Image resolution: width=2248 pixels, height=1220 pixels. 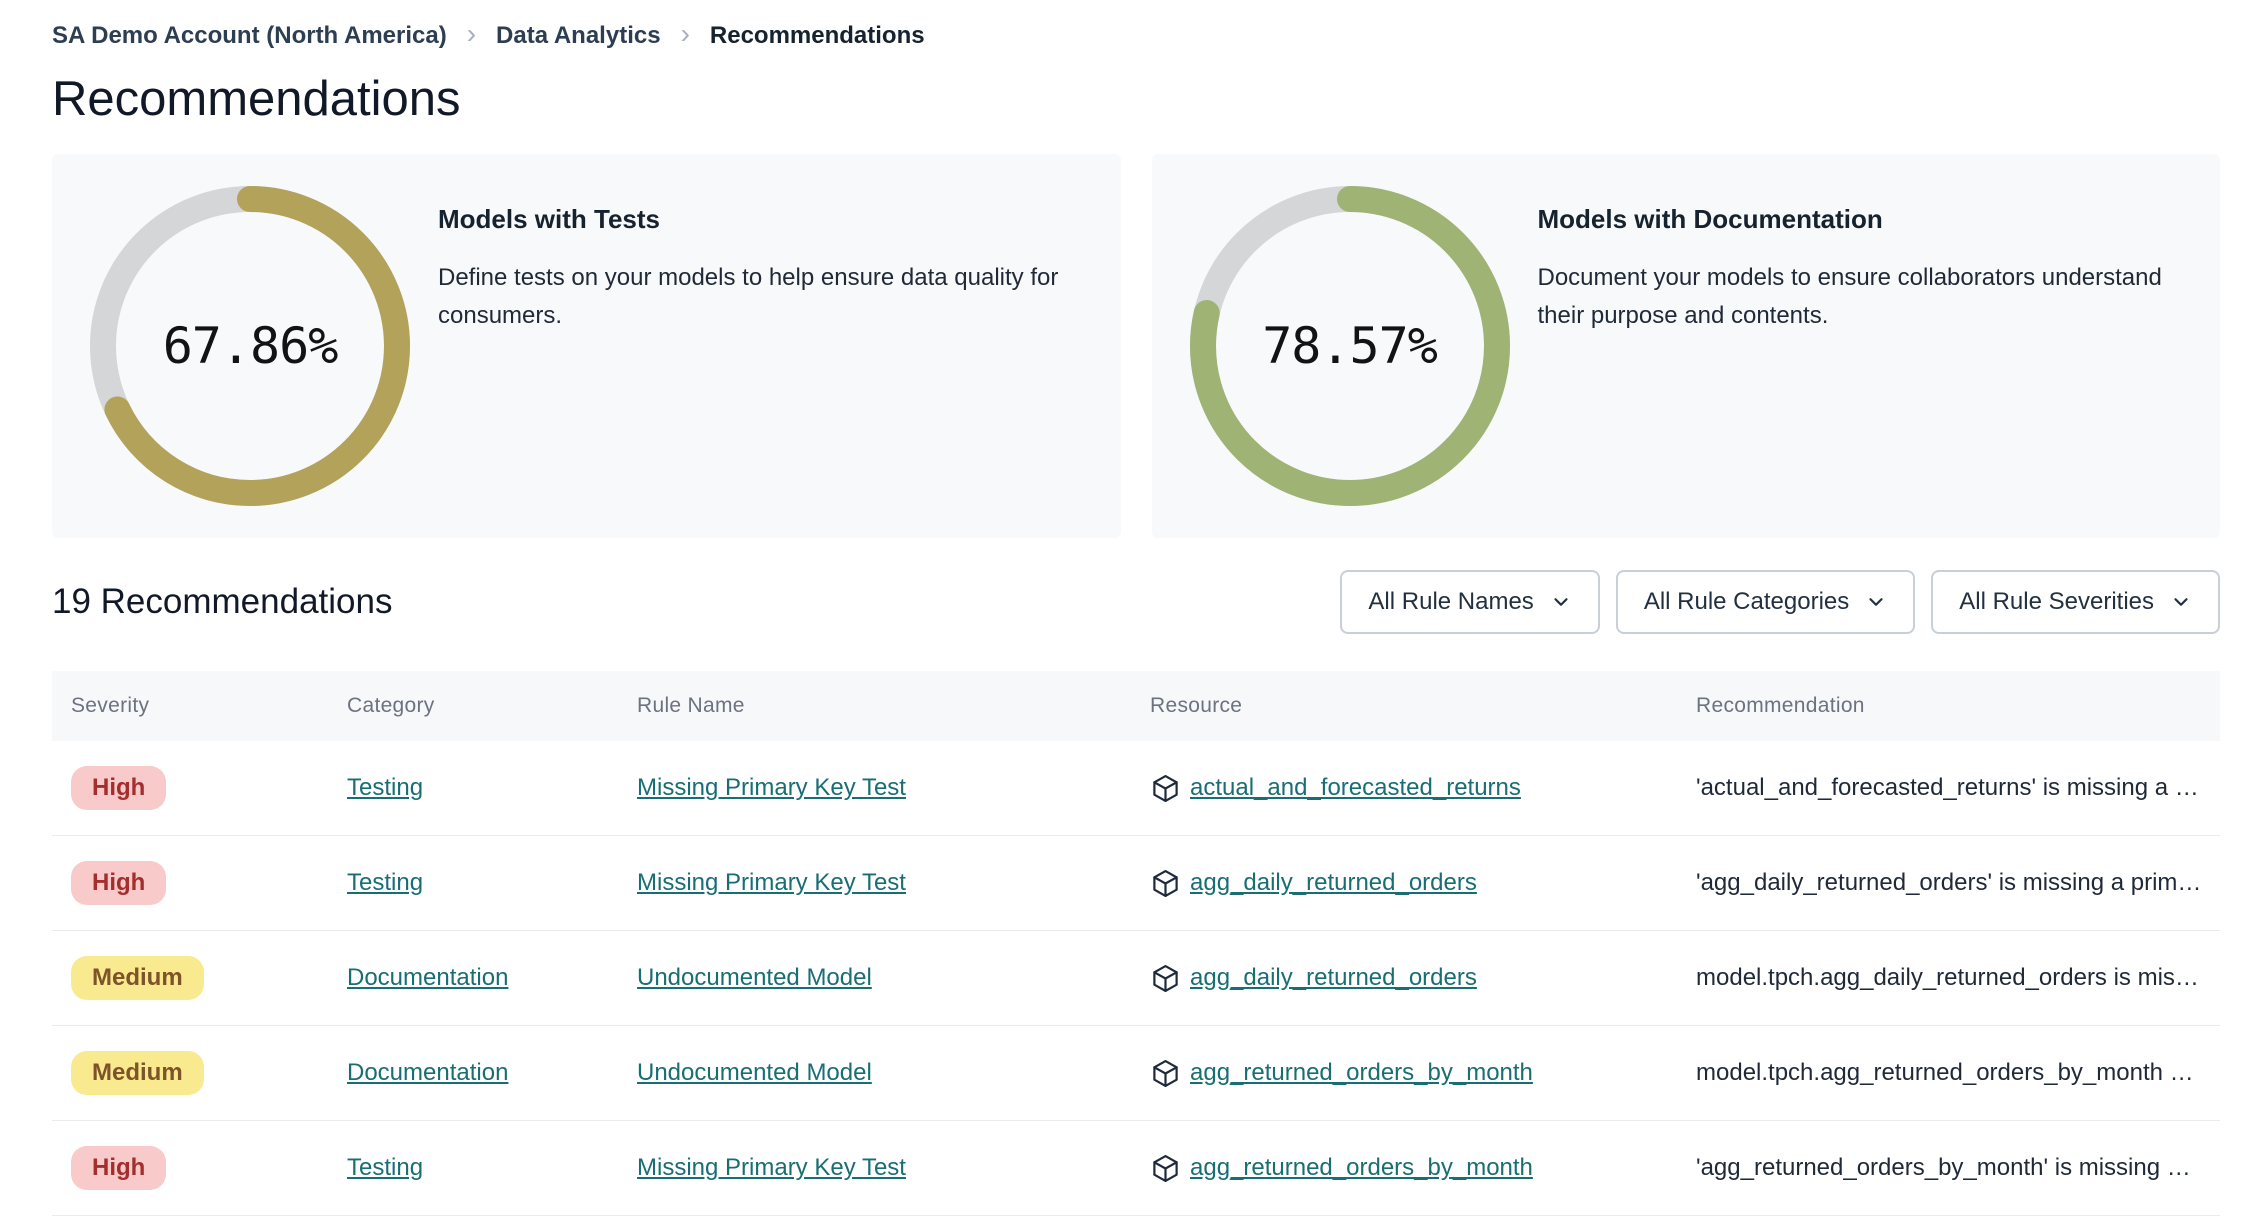 I want to click on recommendations-count: 19 Recommendations, so click(x=222, y=601).